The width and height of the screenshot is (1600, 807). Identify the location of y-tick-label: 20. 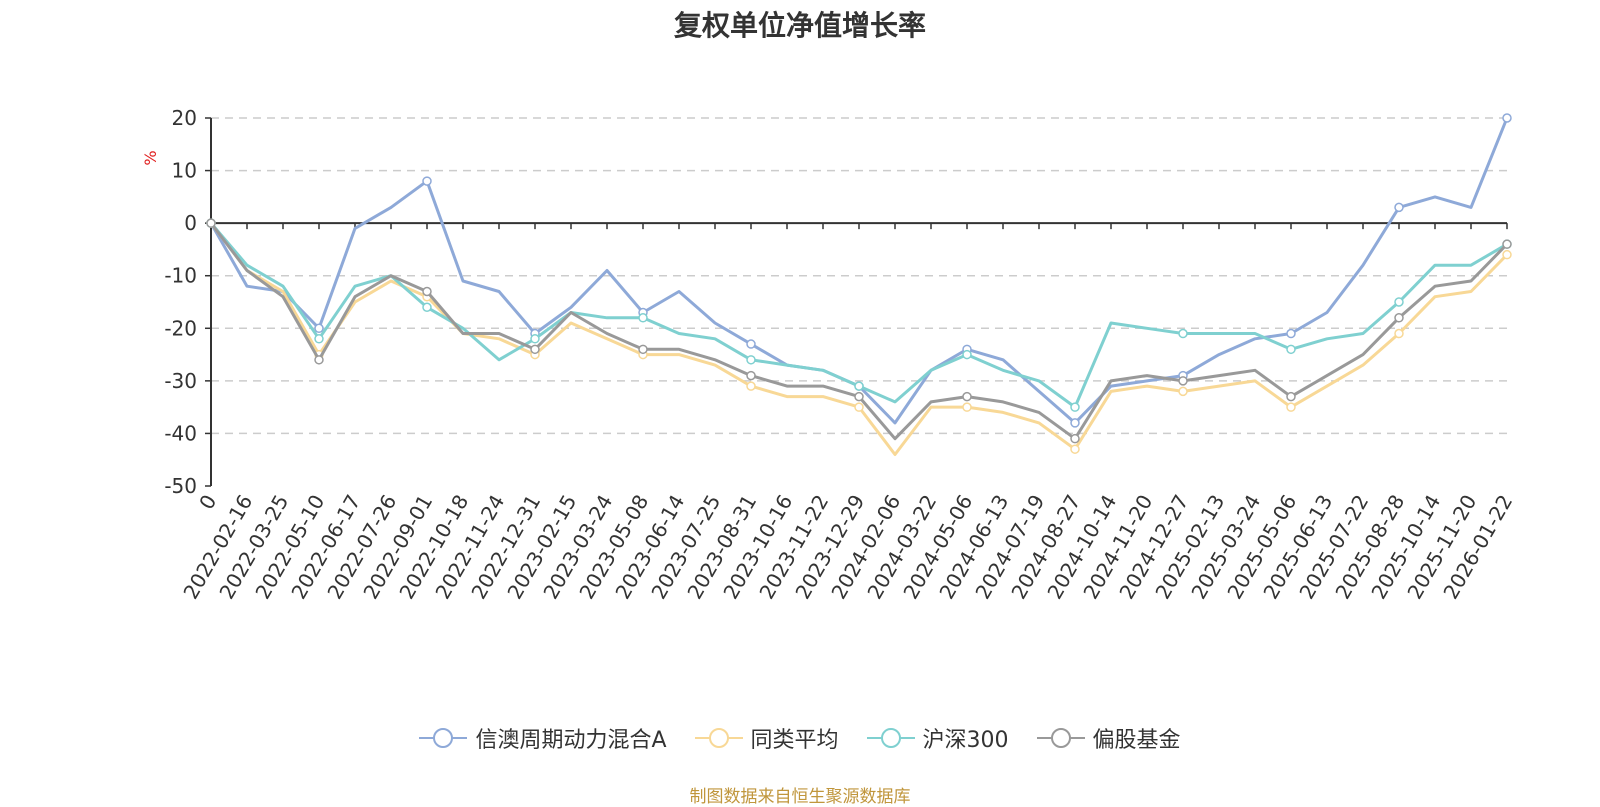
(184, 118).